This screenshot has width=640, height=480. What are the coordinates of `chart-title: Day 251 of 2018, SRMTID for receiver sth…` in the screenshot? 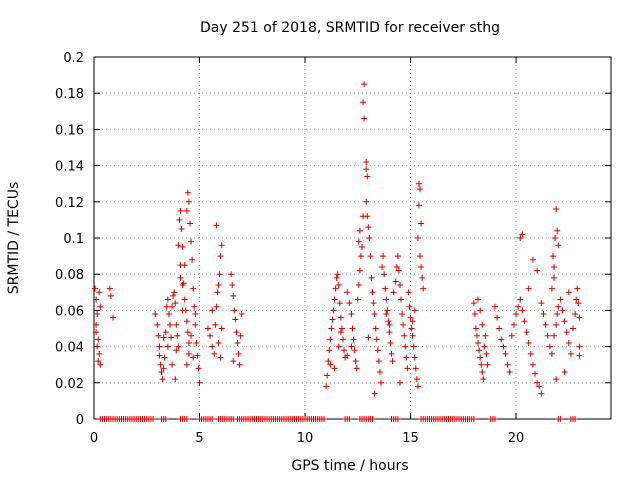 It's located at (350, 28).